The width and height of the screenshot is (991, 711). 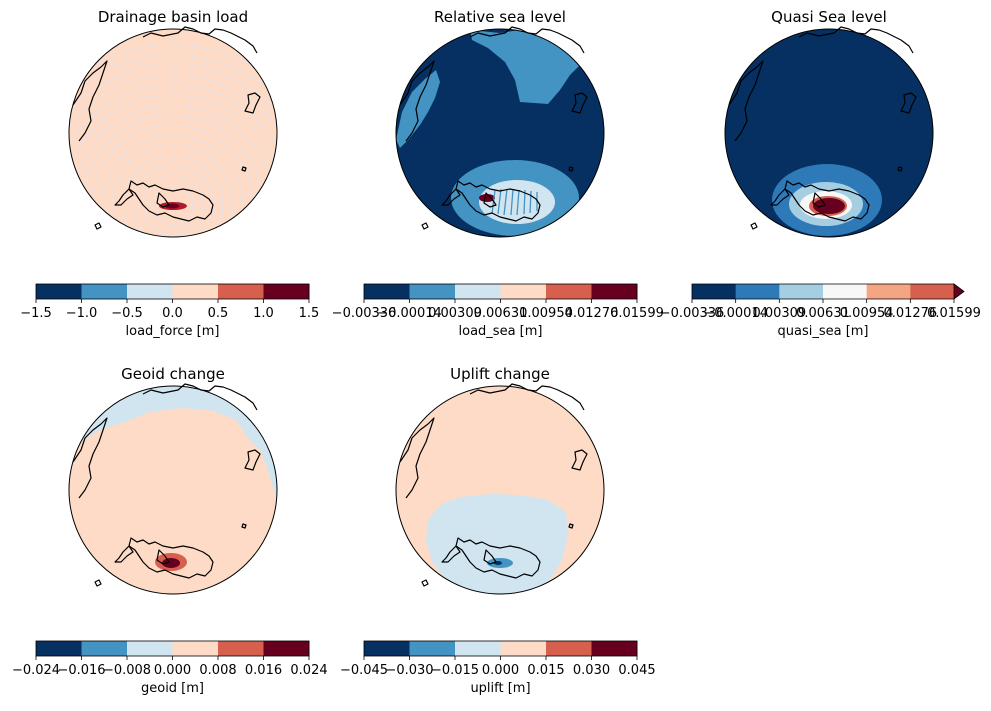 What do you see at coordinates (501, 331) in the screenshot?
I see `colorbar-label: load_sea [m]` at bounding box center [501, 331].